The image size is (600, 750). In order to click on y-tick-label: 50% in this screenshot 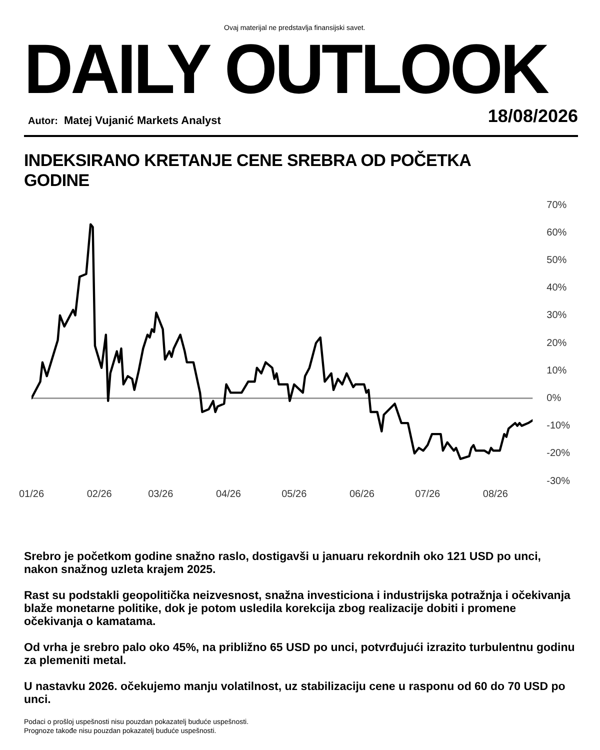, I will do `click(556, 260)`.